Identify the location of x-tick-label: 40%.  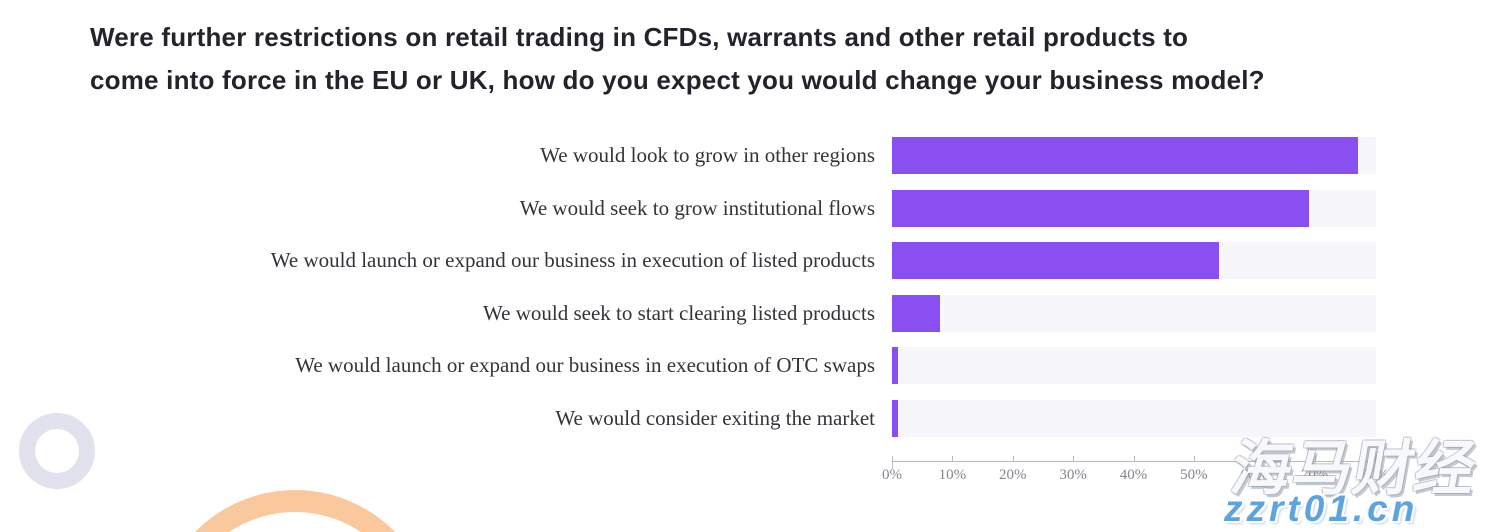
(1133, 475).